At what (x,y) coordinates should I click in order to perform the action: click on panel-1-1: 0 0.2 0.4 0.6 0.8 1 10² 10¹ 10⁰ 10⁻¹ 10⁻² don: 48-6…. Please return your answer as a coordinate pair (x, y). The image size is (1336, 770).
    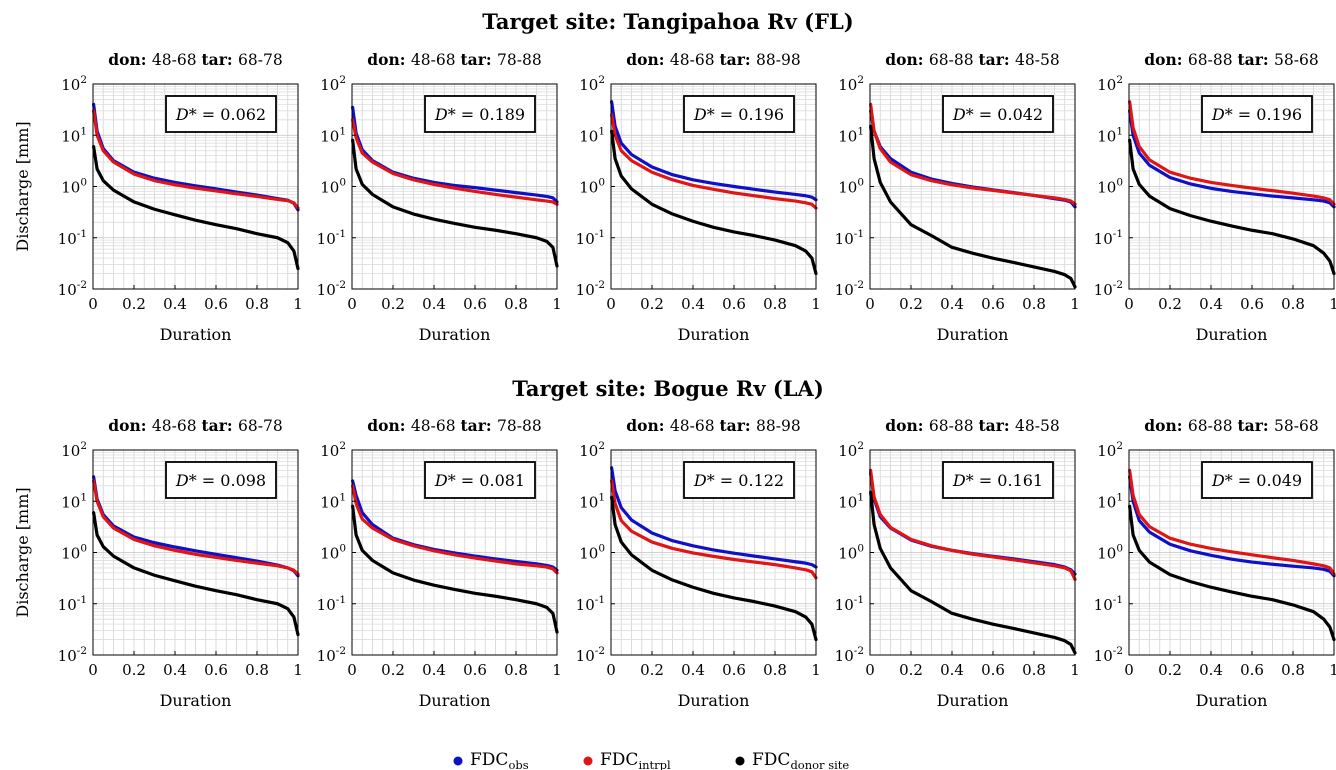
    Looking at the image, I should click on (439, 563).